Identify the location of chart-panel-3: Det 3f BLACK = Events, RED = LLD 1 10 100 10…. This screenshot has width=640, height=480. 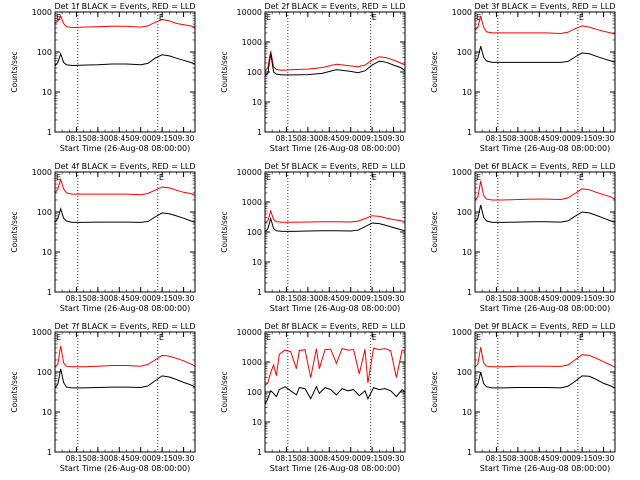
(523, 77).